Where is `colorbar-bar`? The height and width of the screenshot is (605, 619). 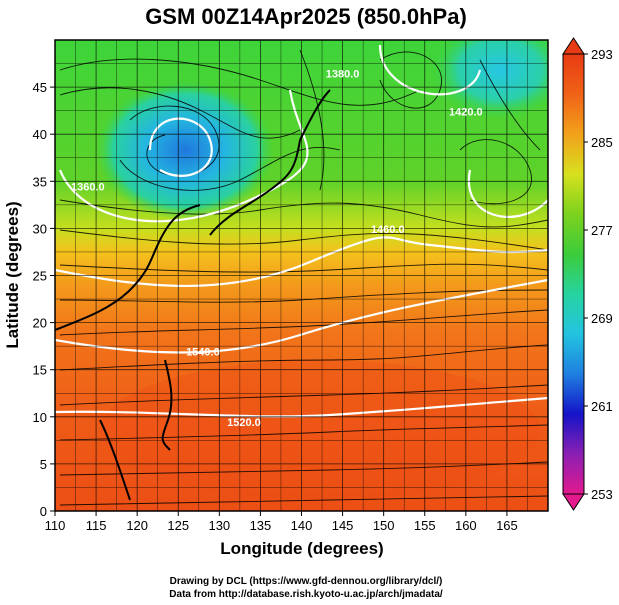
colorbar-bar is located at coordinates (573, 274).